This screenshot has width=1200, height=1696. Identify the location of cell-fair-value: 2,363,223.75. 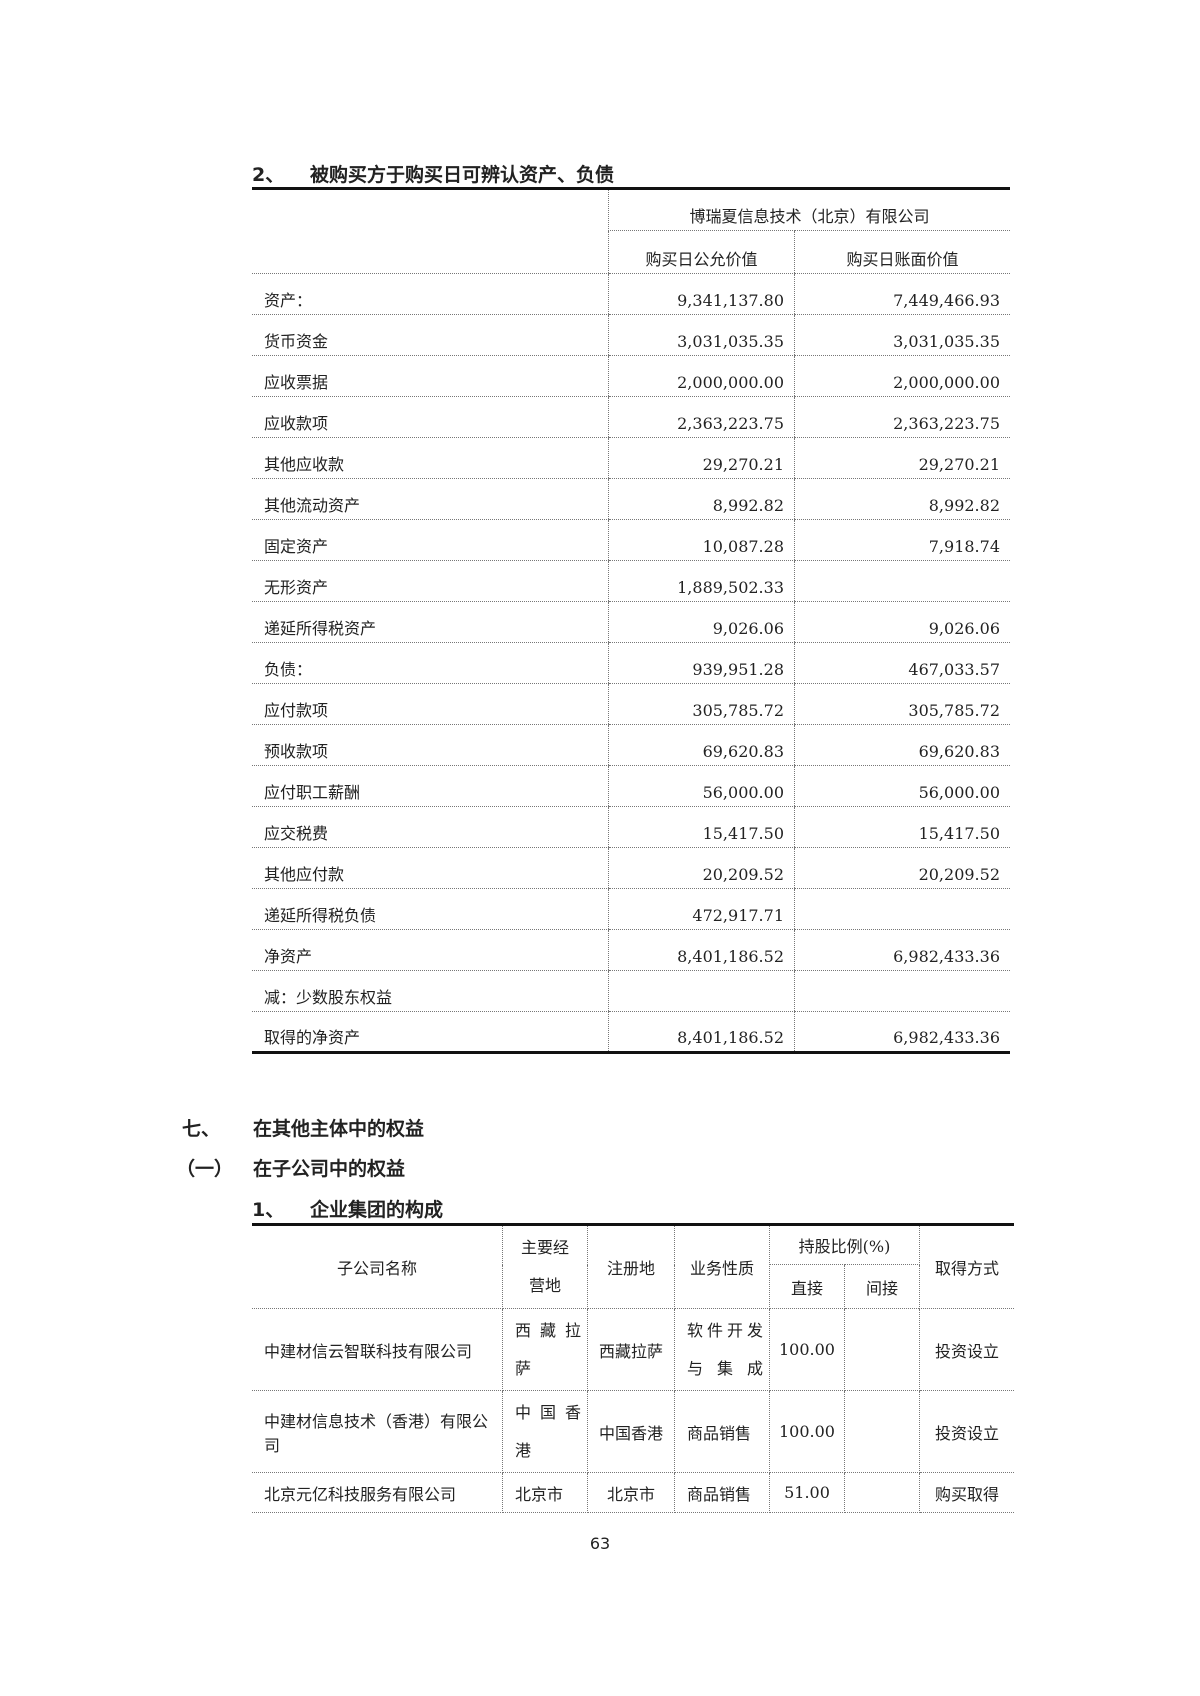
(701, 417).